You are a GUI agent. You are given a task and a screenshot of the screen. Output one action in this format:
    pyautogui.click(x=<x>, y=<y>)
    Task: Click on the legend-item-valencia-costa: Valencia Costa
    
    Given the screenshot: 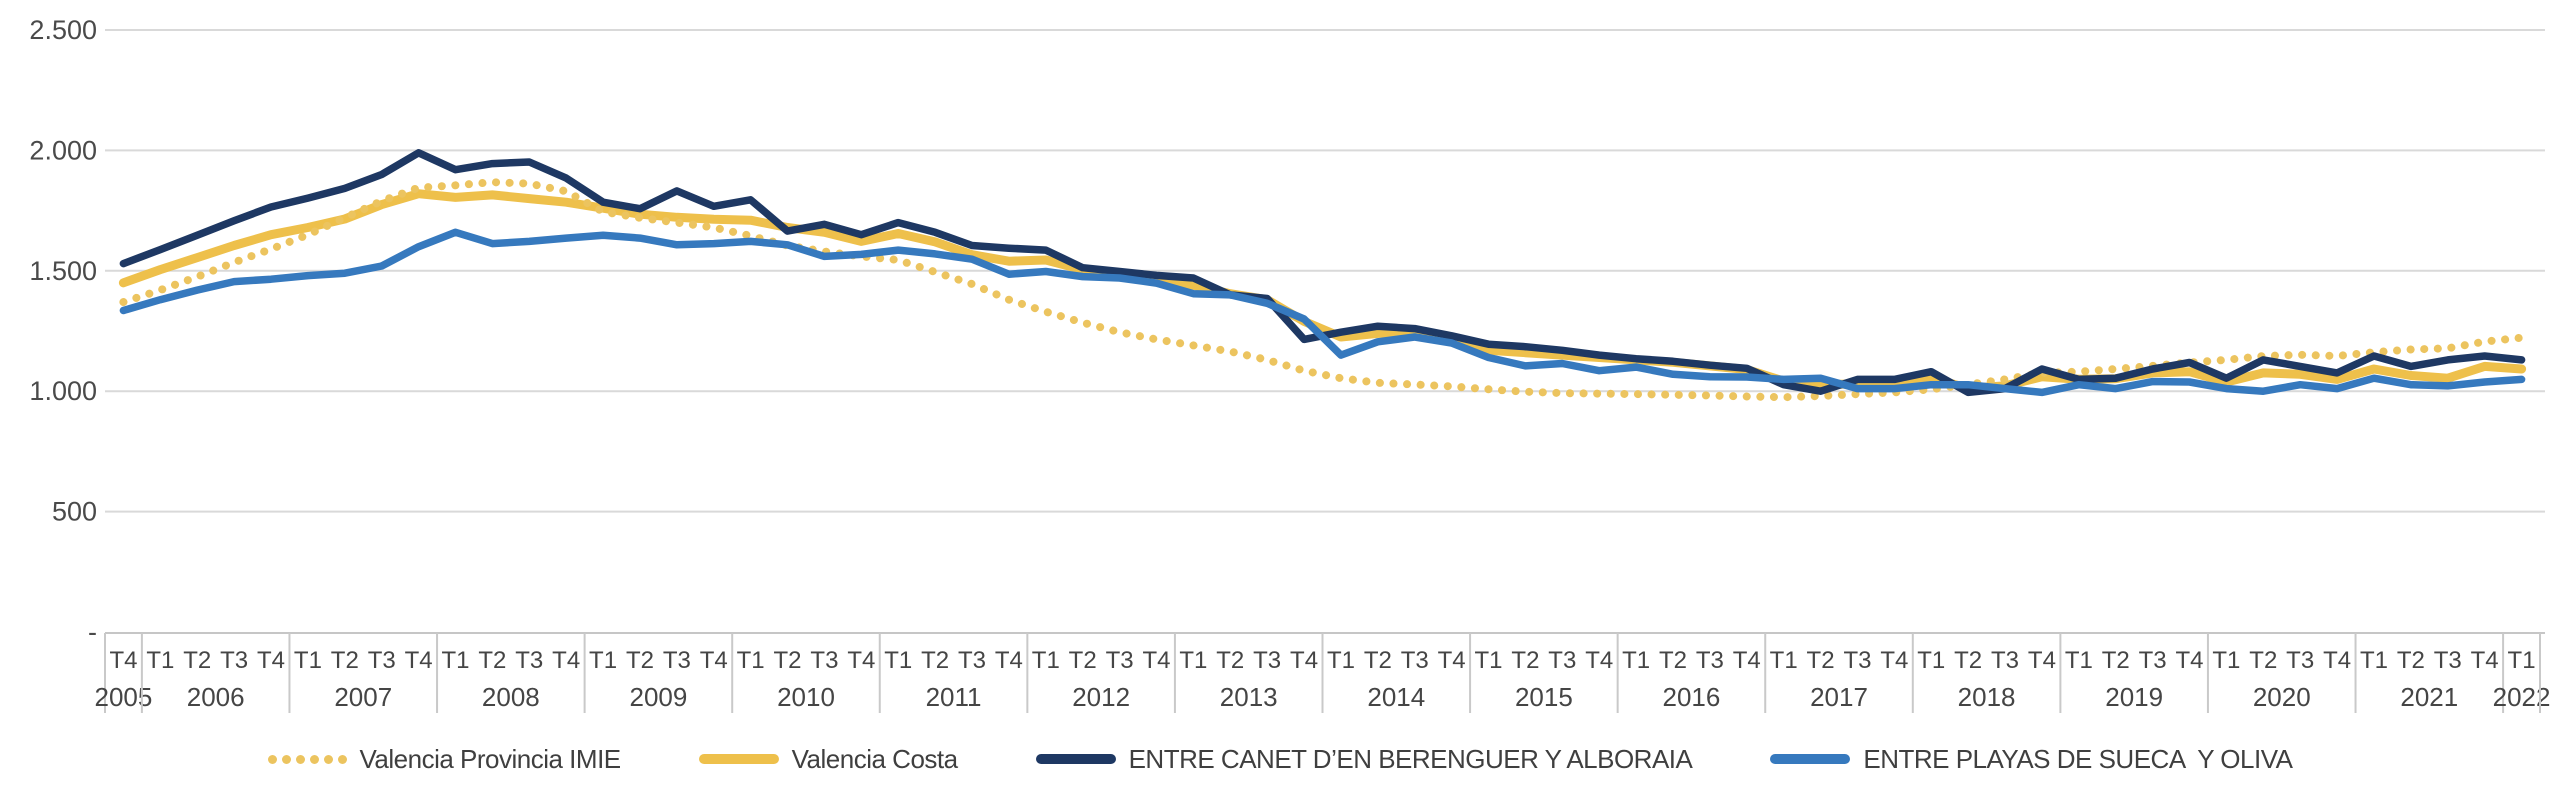 What is the action you would take?
    pyautogui.click(x=828, y=759)
    